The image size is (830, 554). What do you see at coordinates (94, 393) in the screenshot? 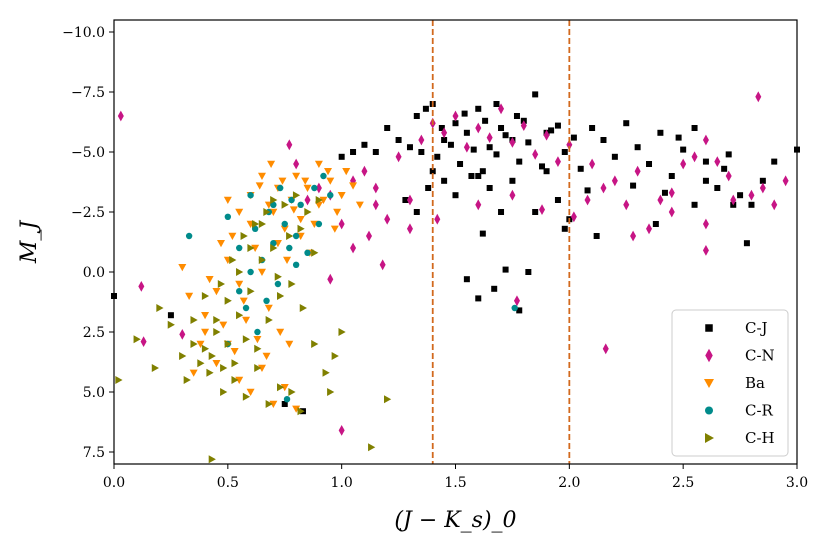
I see `y-tick-label: 5.0` at bounding box center [94, 393].